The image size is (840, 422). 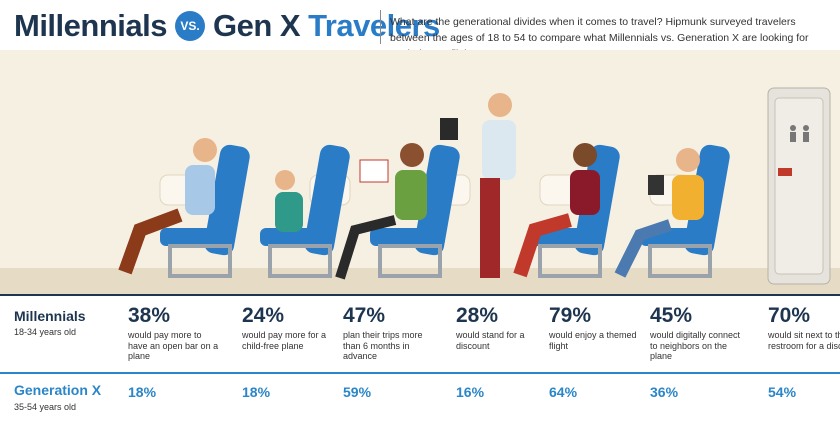 I want to click on stat-value: 70%, so click(x=789, y=315).